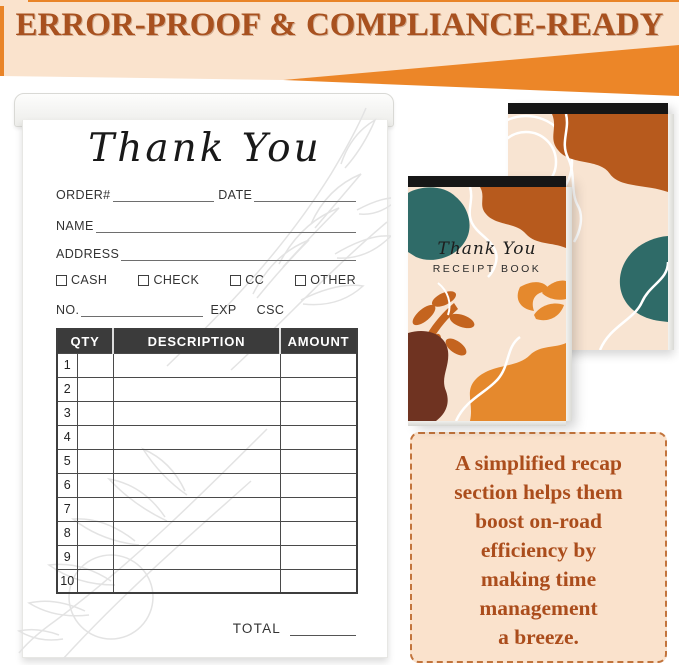 Image resolution: width=679 pixels, height=665 pixels. What do you see at coordinates (333, 280) in the screenshot?
I see `other-label: OTHER` at bounding box center [333, 280].